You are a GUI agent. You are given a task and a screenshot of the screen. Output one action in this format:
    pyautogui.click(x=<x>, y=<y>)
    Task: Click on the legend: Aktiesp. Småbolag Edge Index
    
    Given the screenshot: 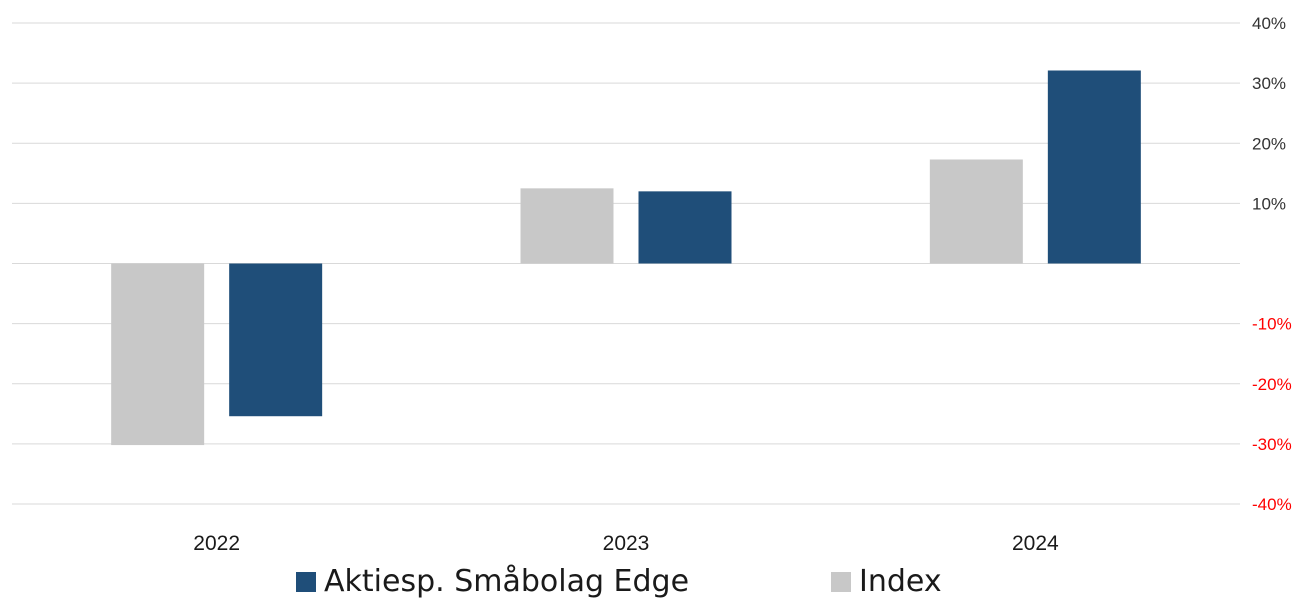 What is the action you would take?
    pyautogui.click(x=655, y=581)
    